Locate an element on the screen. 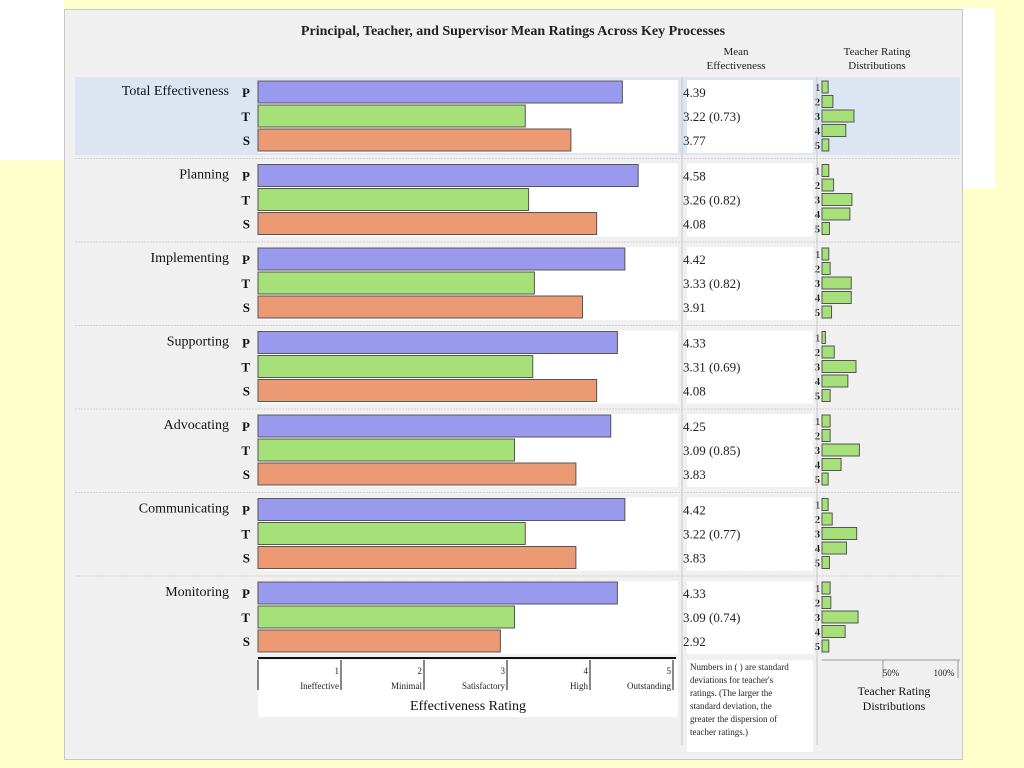  mean-value-P: 4.33 is located at coordinates (694, 593).